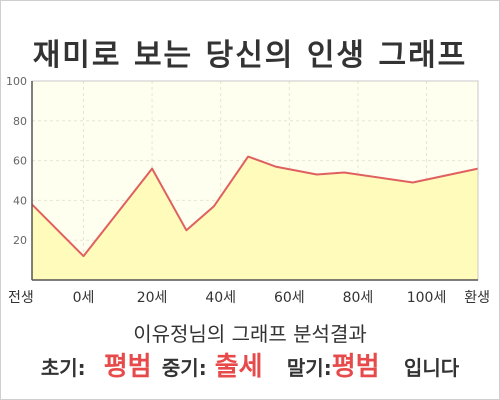 The width and height of the screenshot is (500, 400). What do you see at coordinates (355, 367) in the screenshot?
I see `late-value: 평범` at bounding box center [355, 367].